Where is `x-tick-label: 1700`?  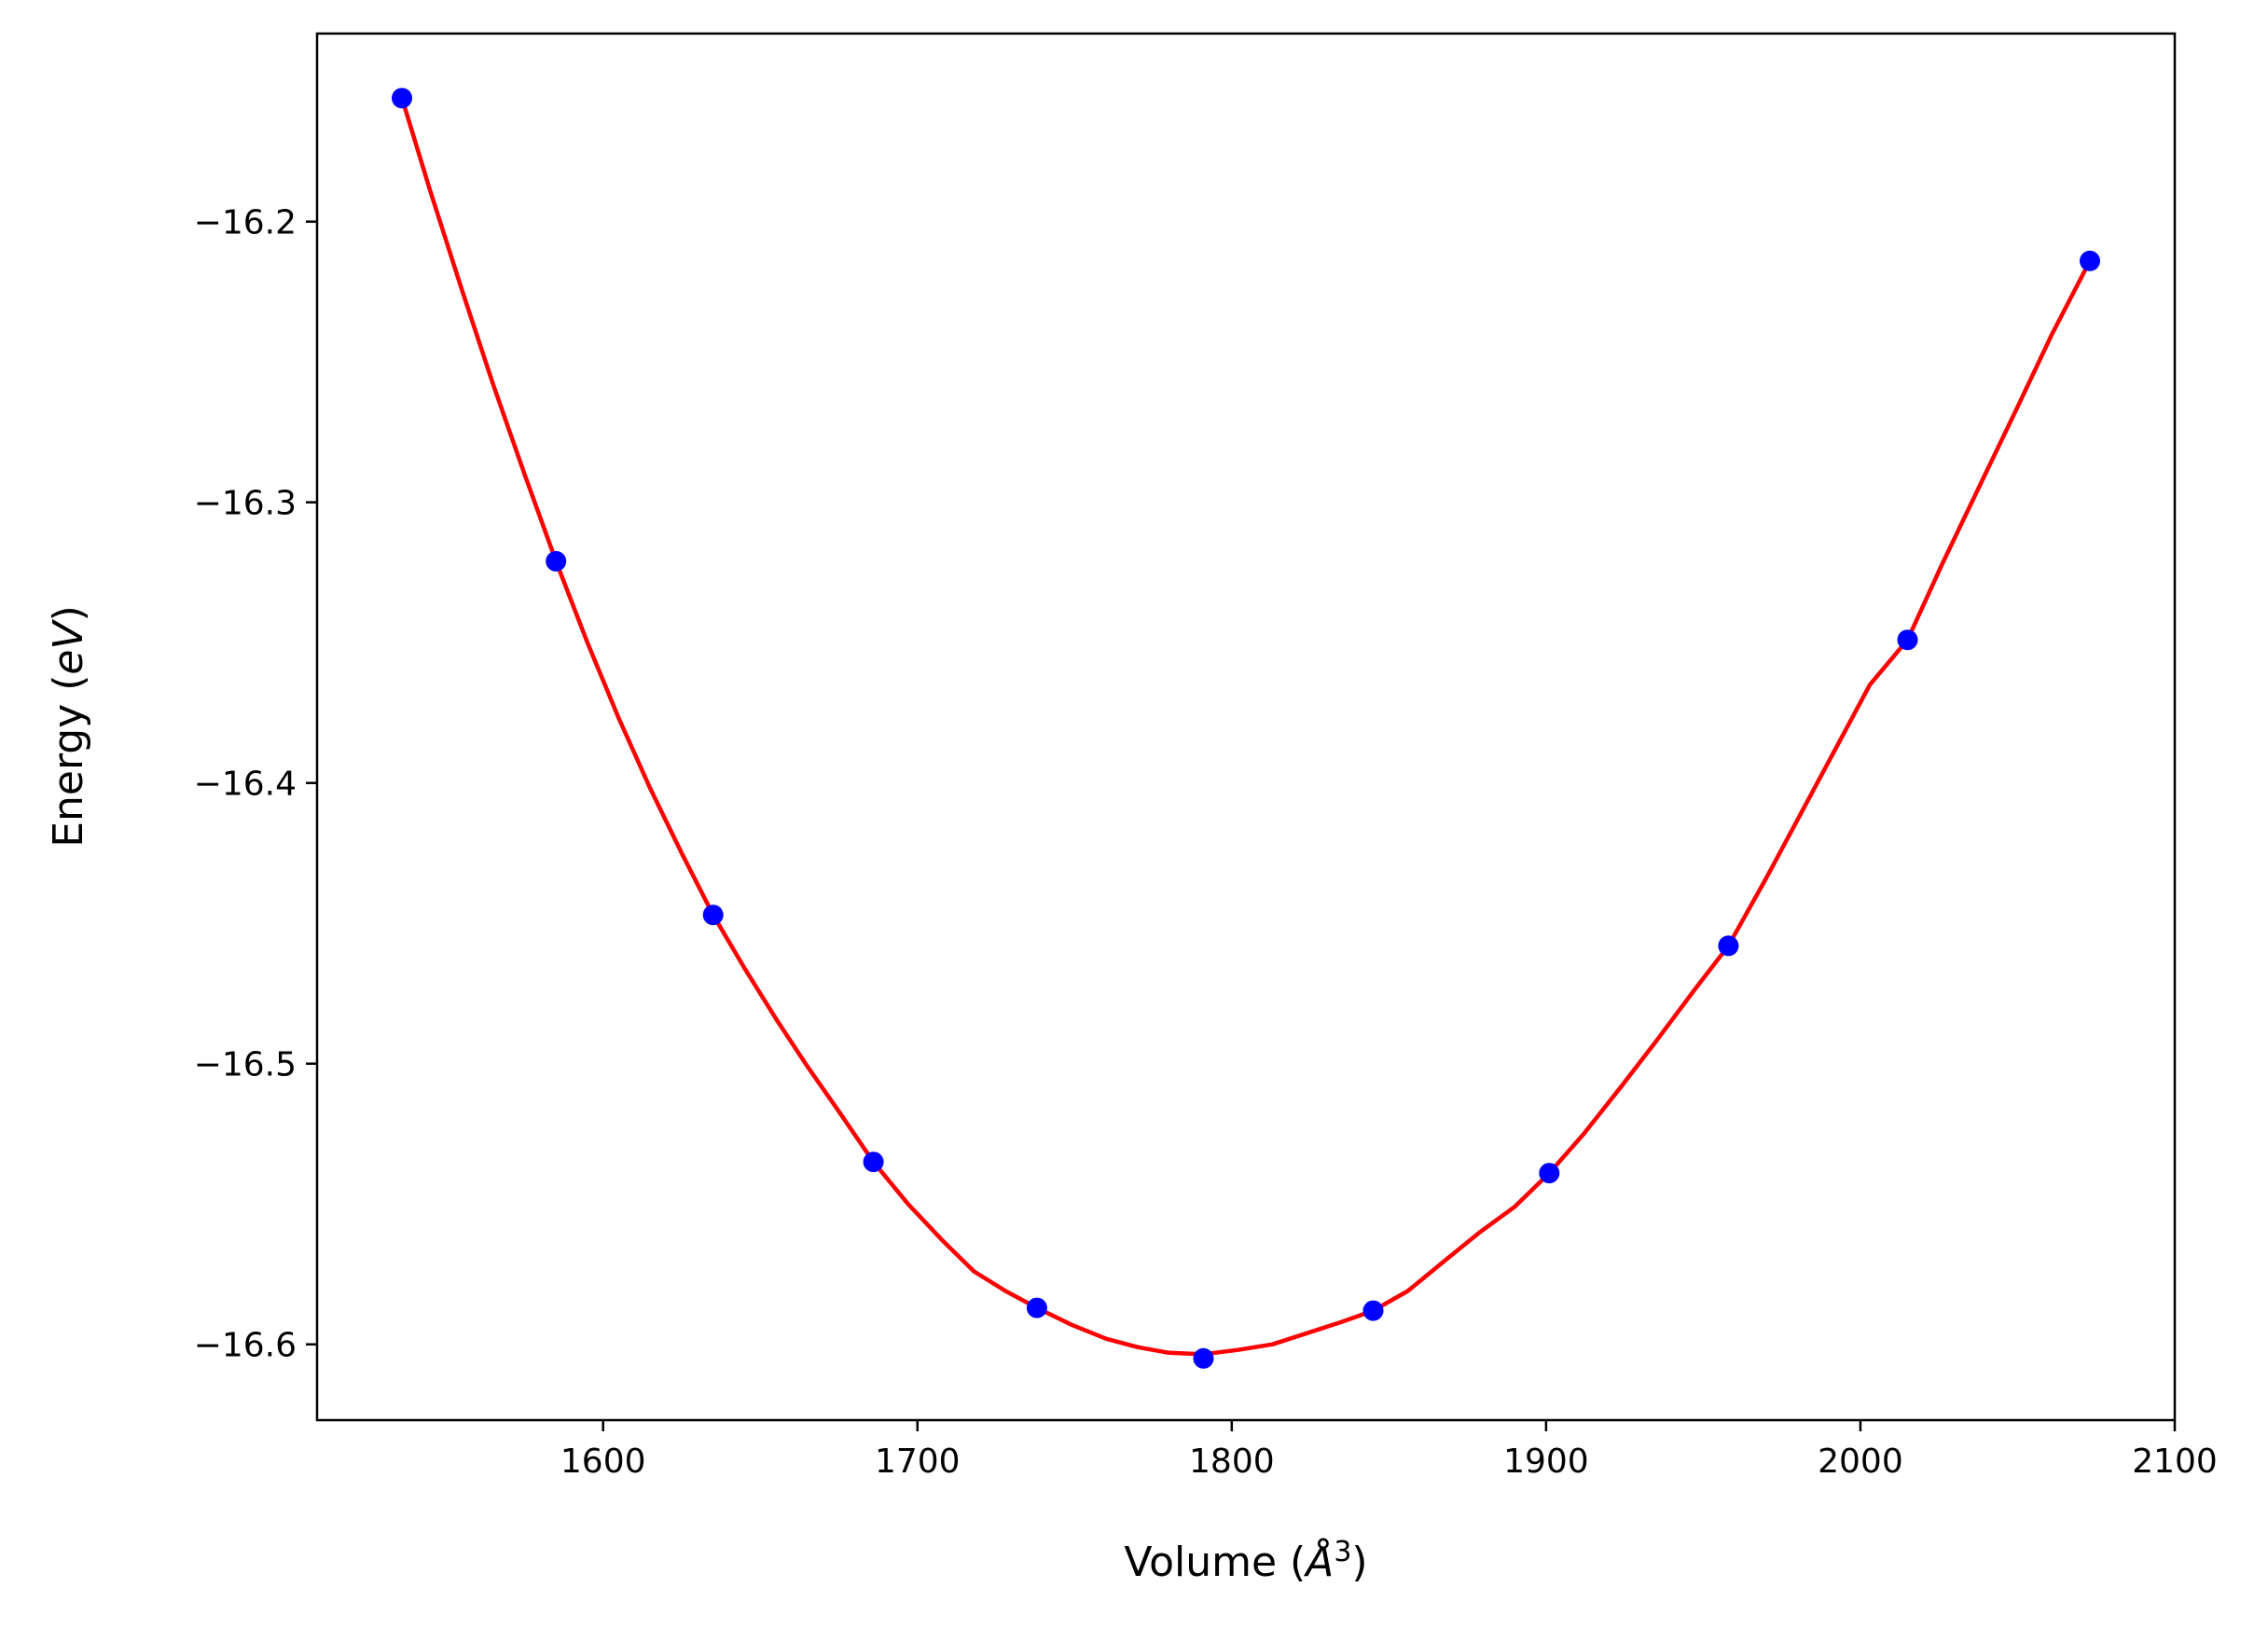
x-tick-label: 1700 is located at coordinates (918, 1462).